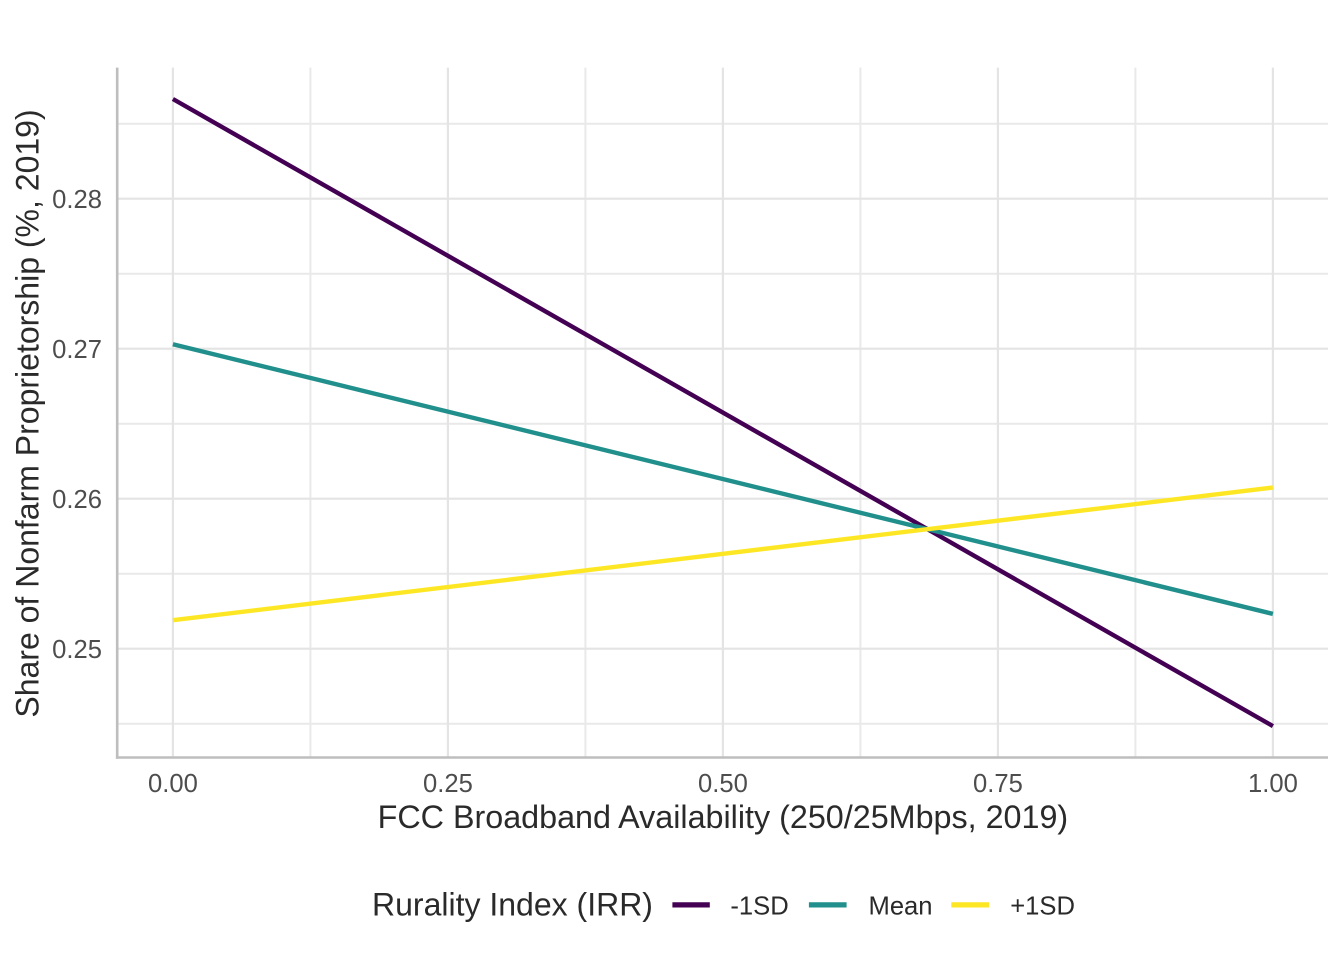 This screenshot has height=960, width=1344. I want to click on svg-text: Mean, so click(901, 906).